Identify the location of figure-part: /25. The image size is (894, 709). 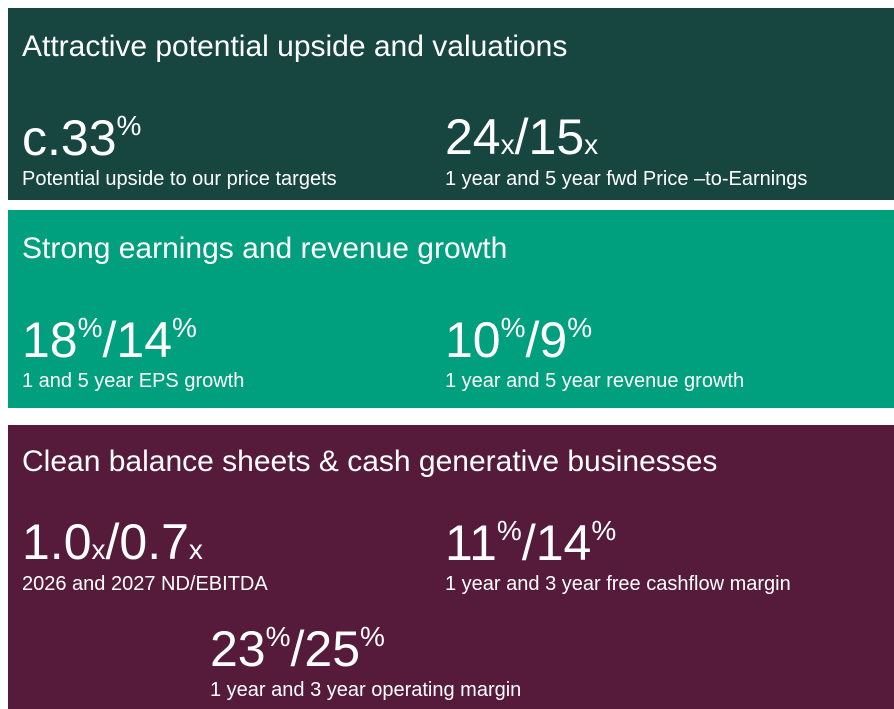
(325, 649).